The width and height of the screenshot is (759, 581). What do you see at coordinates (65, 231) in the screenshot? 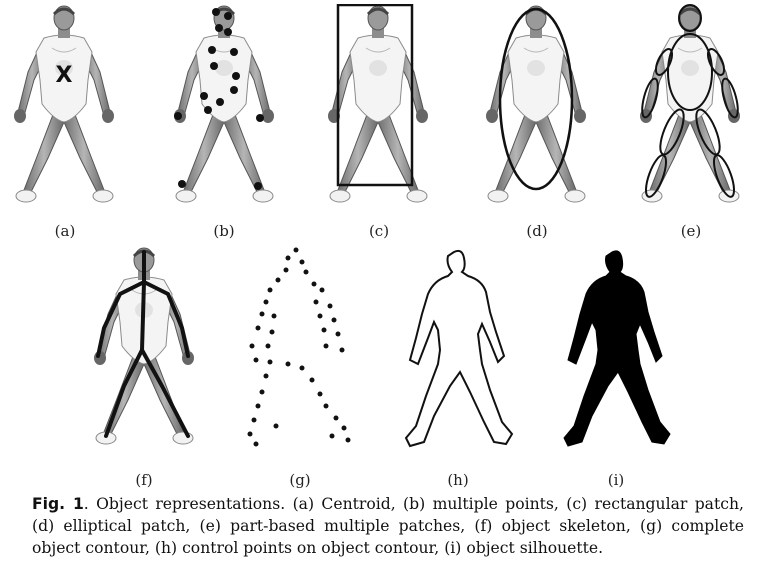
I see `label-a: (a)` at bounding box center [65, 231].